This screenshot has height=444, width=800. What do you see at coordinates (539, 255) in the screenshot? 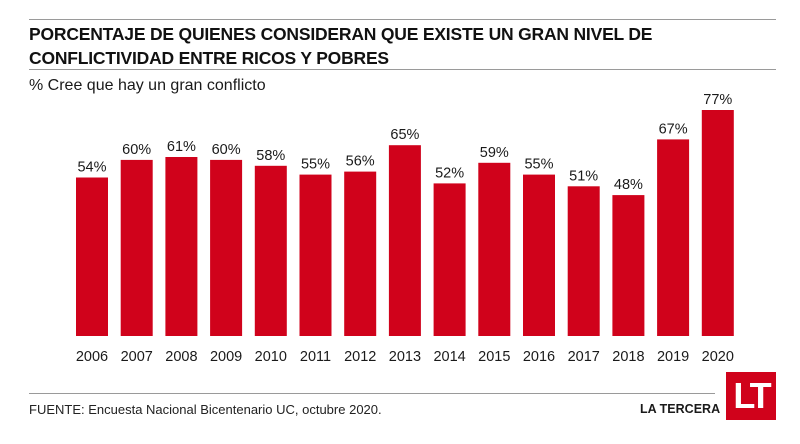
I see `bar-2016` at bounding box center [539, 255].